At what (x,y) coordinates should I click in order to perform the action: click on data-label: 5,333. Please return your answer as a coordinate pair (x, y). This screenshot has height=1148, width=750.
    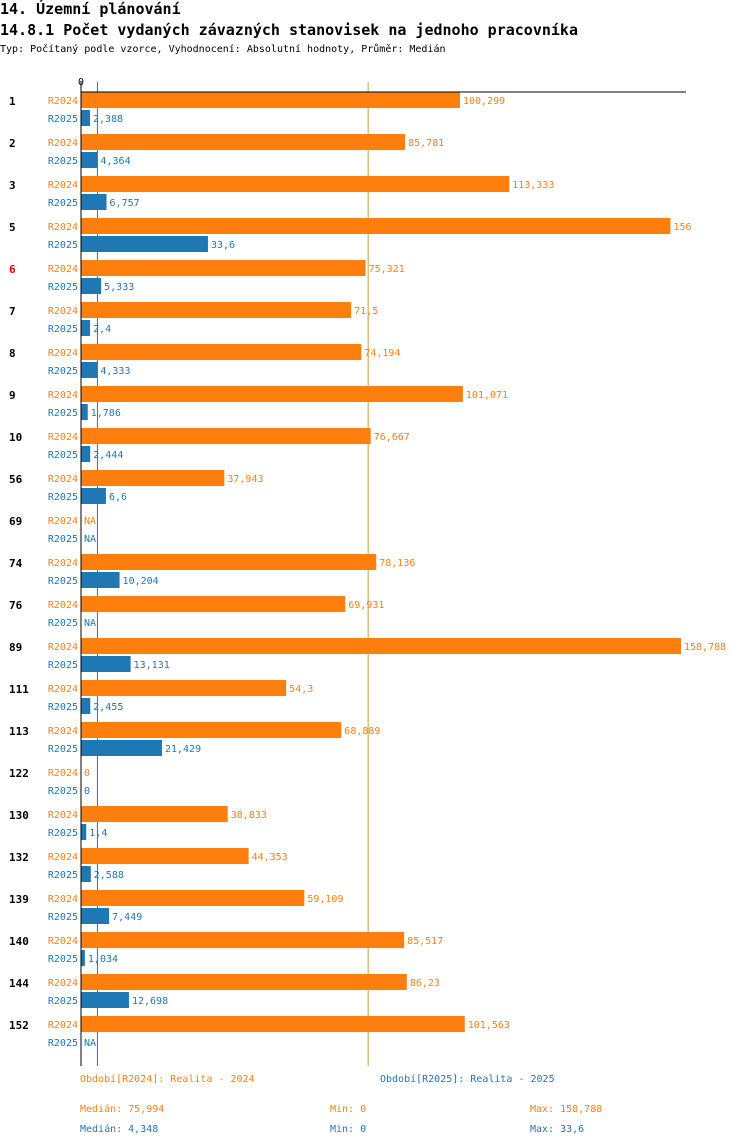
    Looking at the image, I should click on (119, 287).